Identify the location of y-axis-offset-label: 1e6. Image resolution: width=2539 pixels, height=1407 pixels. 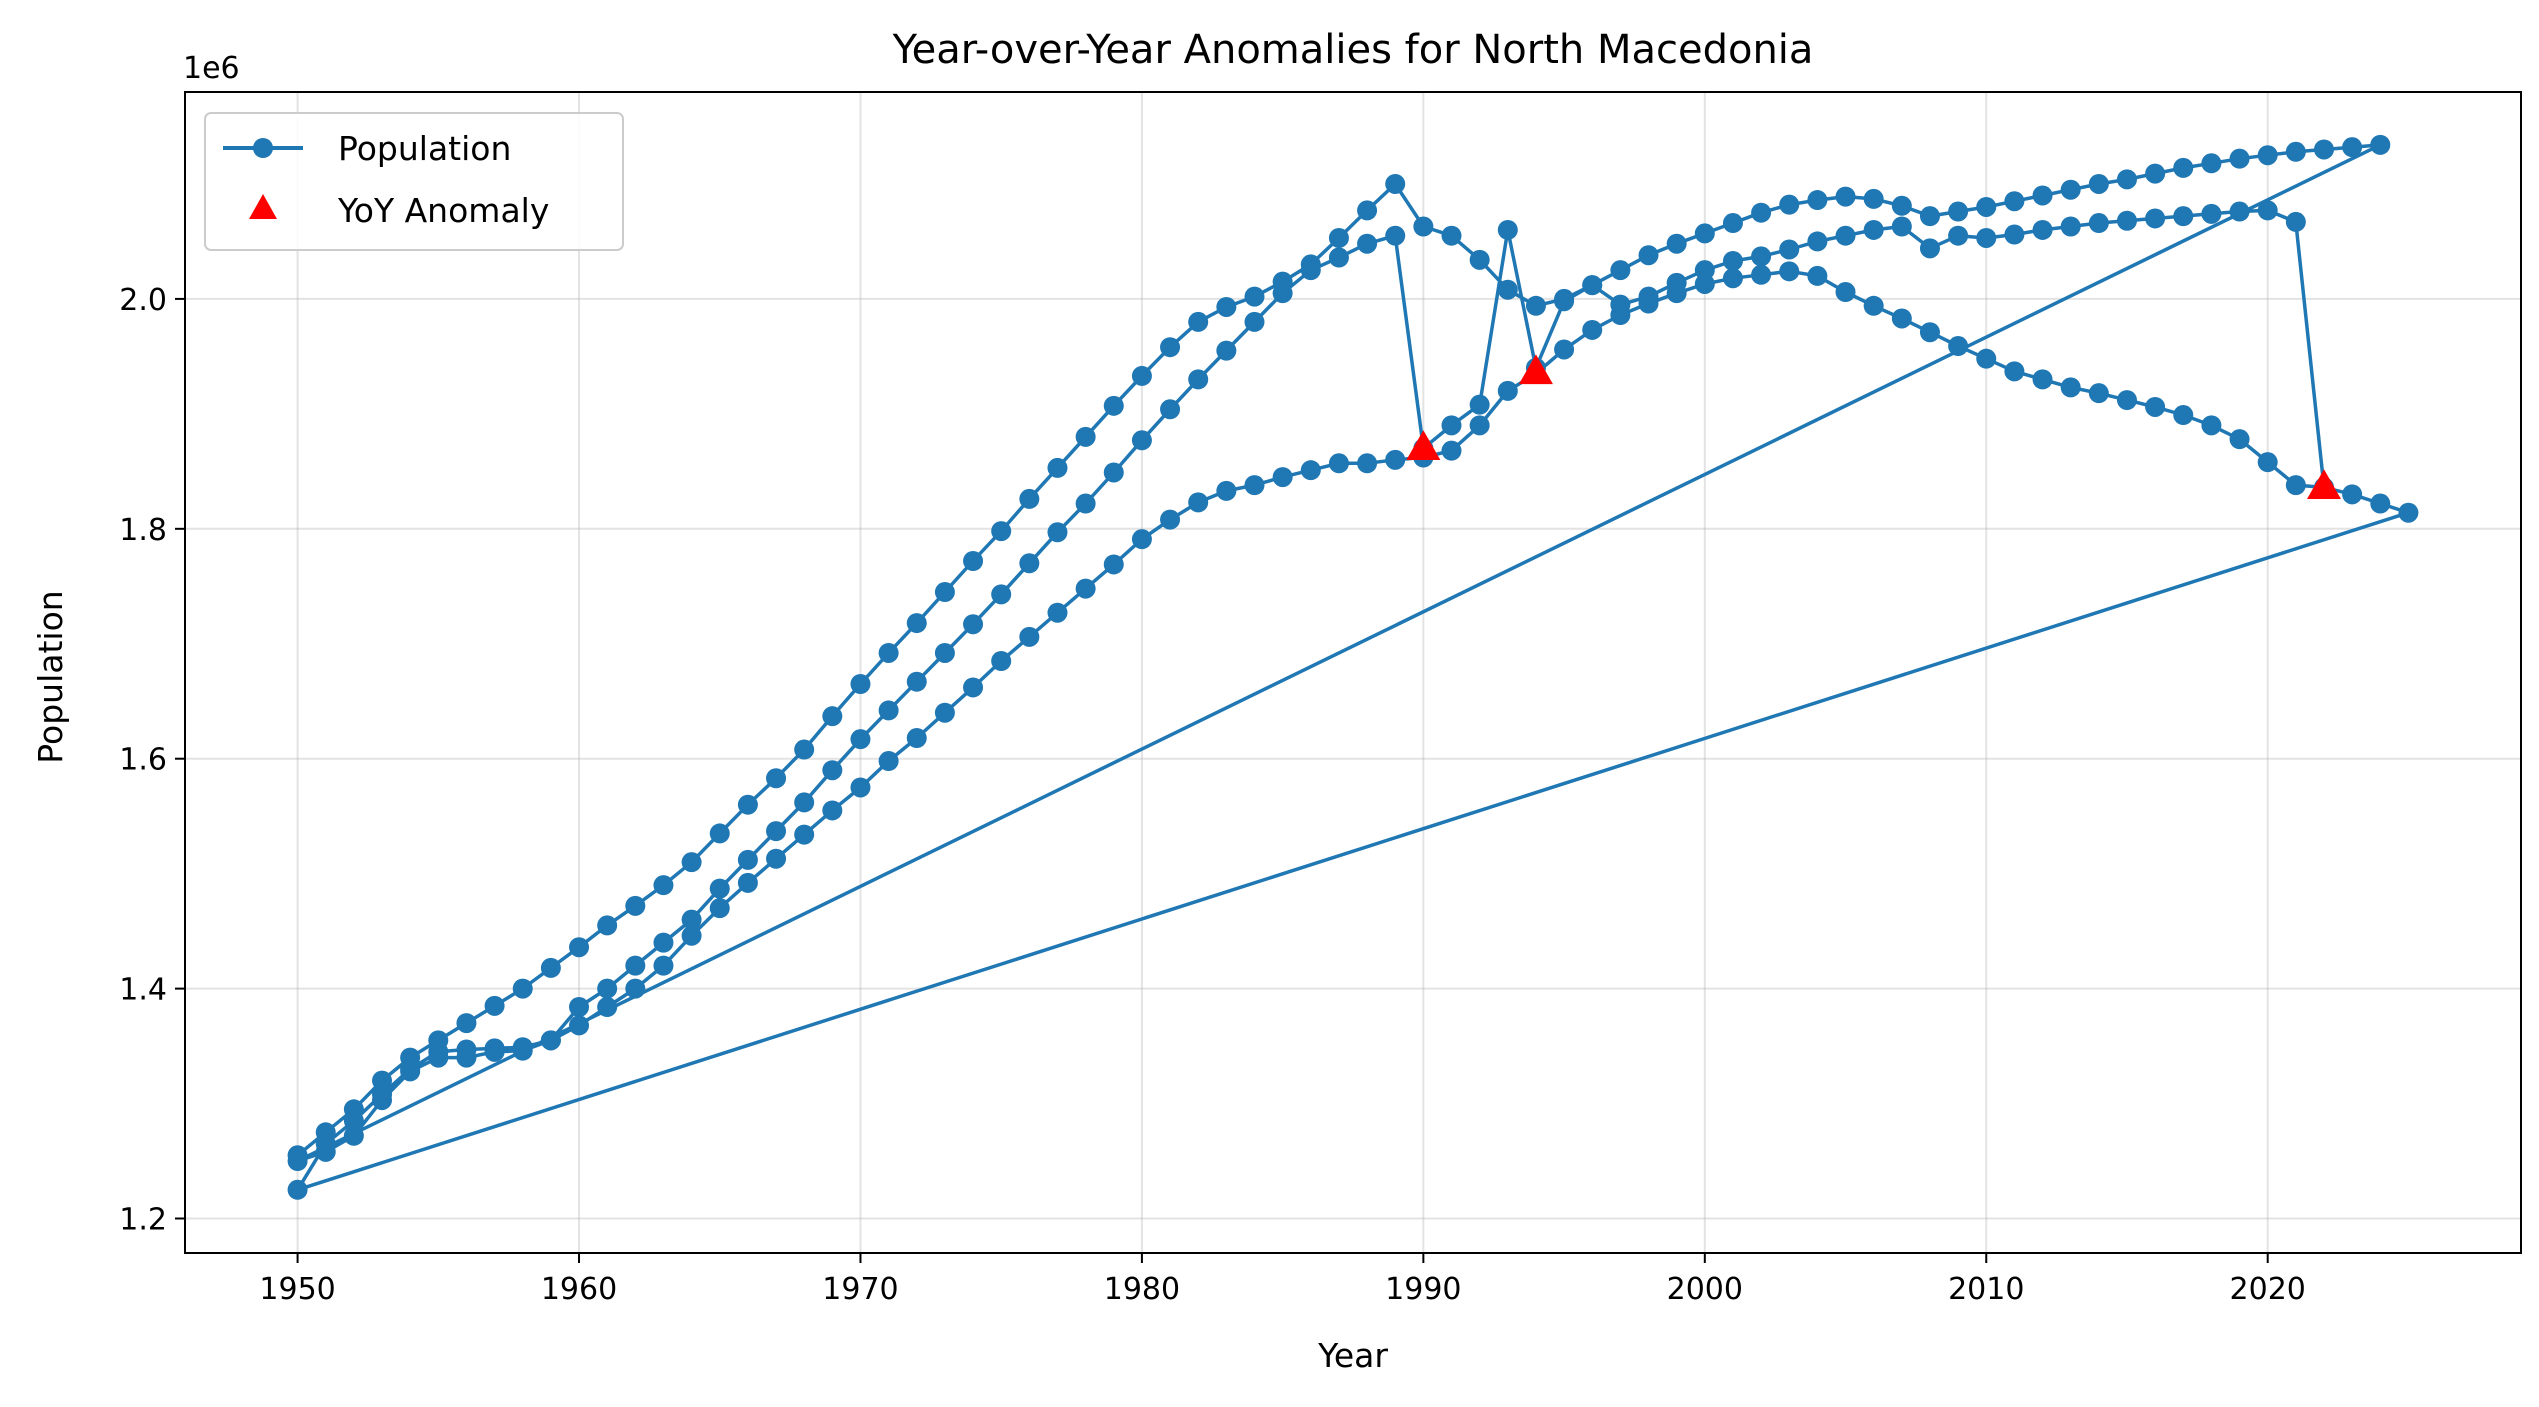
(211, 68).